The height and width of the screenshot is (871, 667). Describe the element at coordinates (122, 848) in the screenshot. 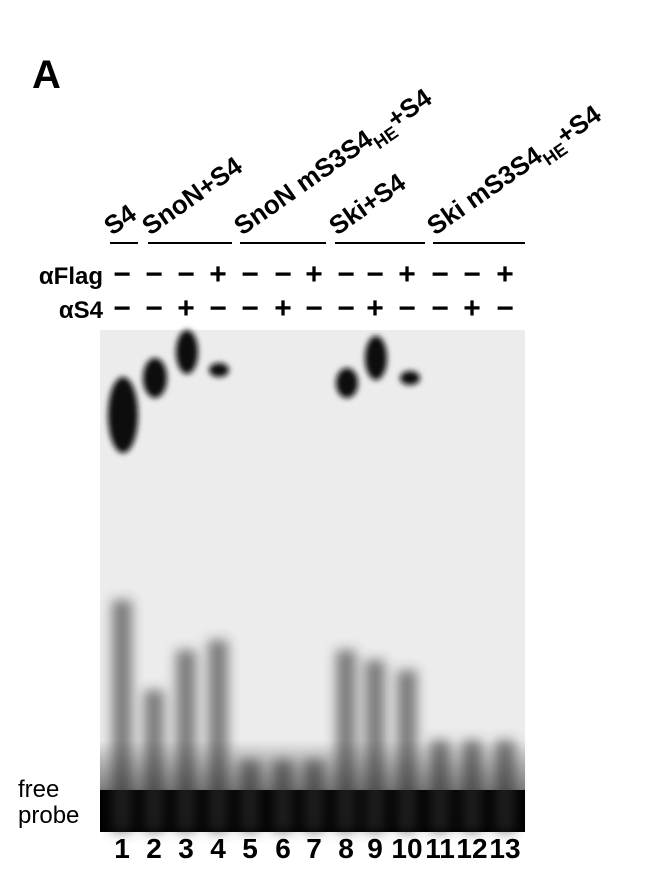

I see `lane-number: 1` at that location.